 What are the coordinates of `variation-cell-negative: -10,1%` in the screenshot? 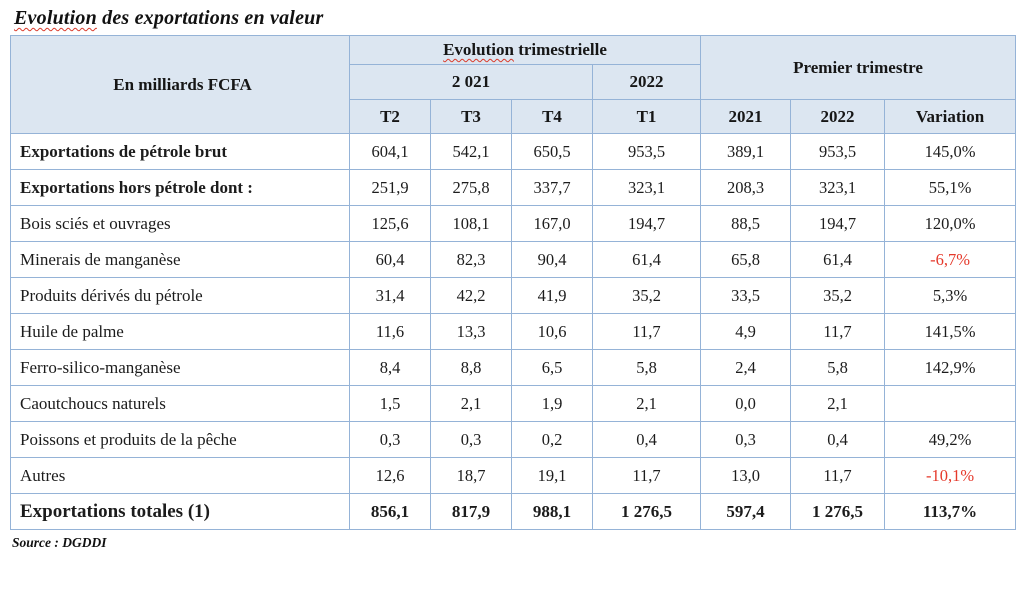 It's located at (950, 475).